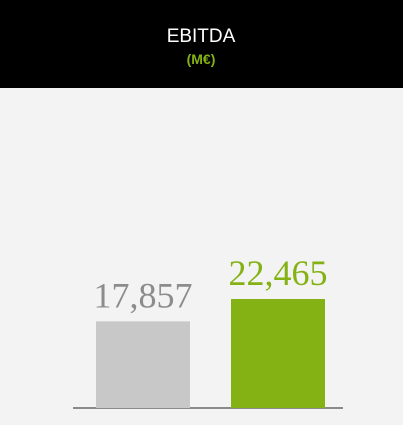 This screenshot has height=441, width=403. I want to click on value-label: 17,857, so click(143, 295).